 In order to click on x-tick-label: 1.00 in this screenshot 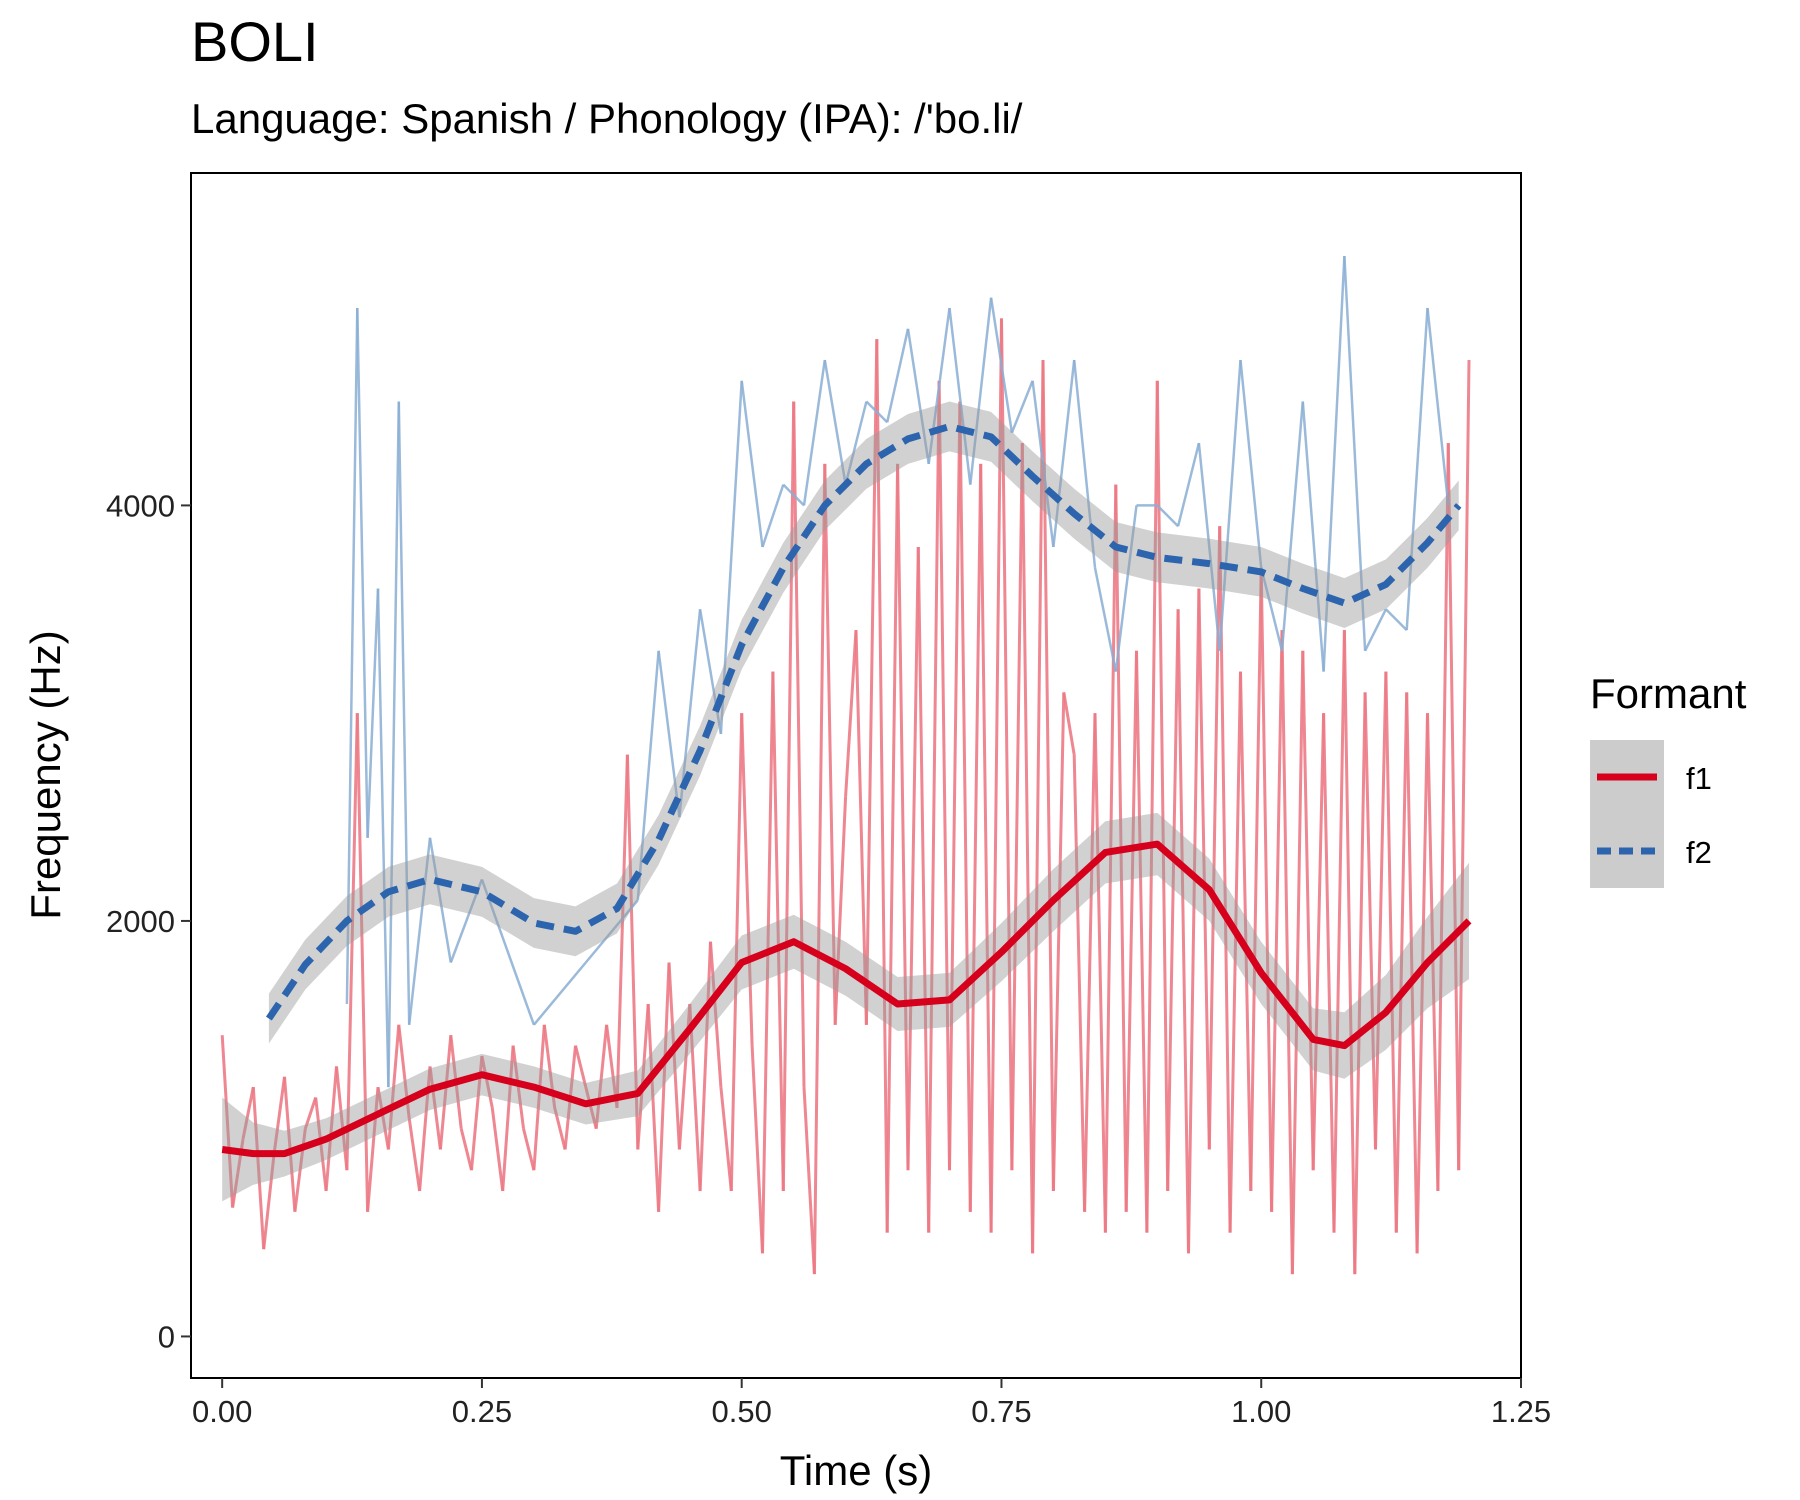, I will do `click(1261, 1411)`.